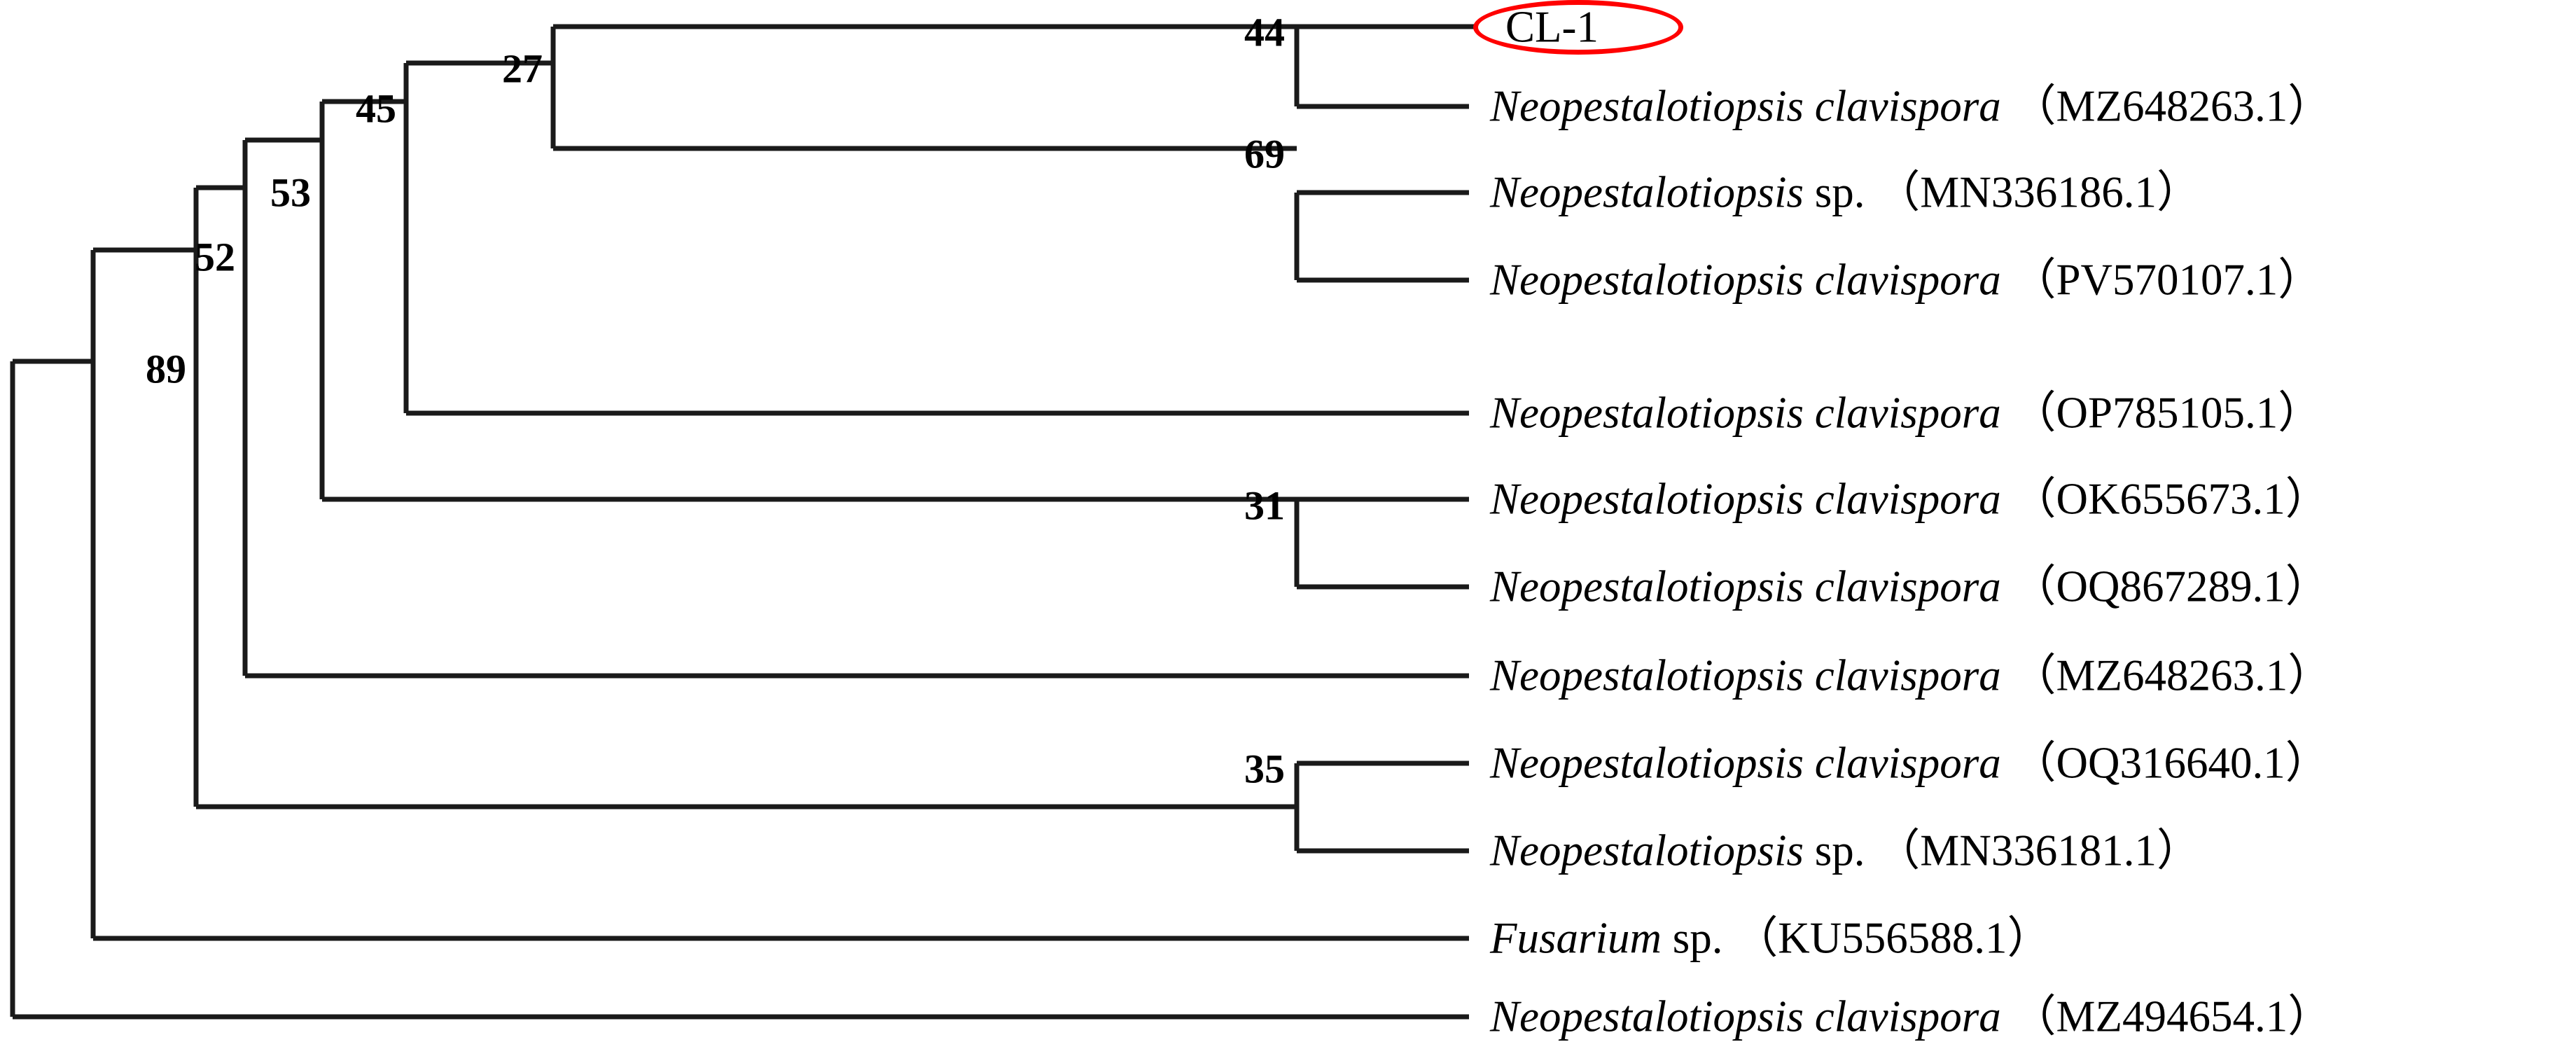 The width and height of the screenshot is (2576, 1056). What do you see at coordinates (2171, 586) in the screenshot?
I see `tip-accession: （OQ867289.1）` at bounding box center [2171, 586].